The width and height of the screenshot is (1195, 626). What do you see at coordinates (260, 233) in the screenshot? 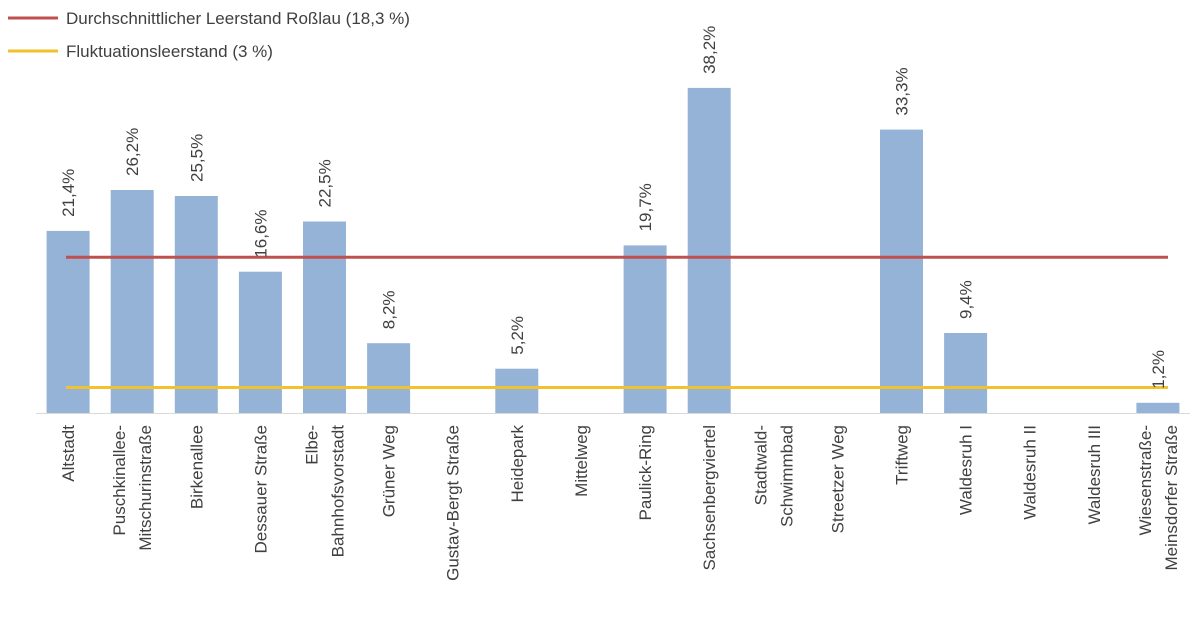
I see `value-label-4: 16,6%` at bounding box center [260, 233].